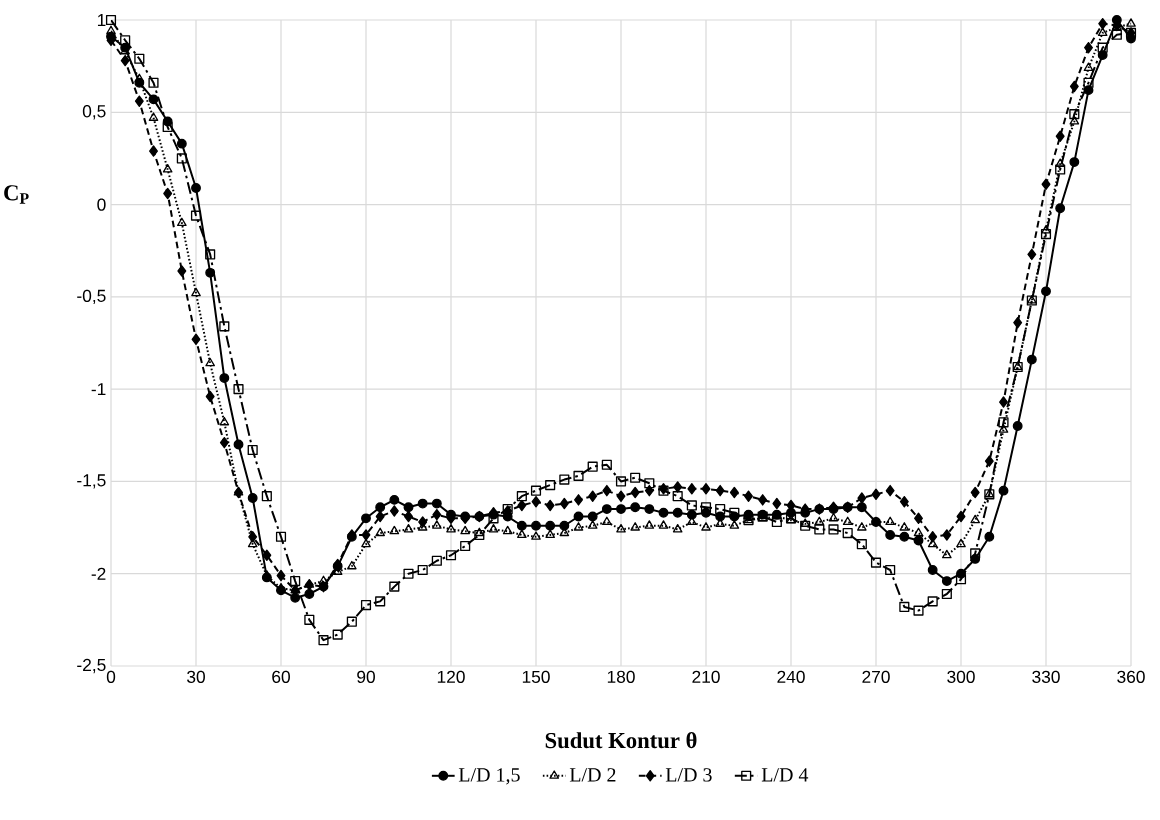 This screenshot has height=820, width=1160. What do you see at coordinates (592, 775) in the screenshot?
I see `legend-label: L/D 2` at bounding box center [592, 775].